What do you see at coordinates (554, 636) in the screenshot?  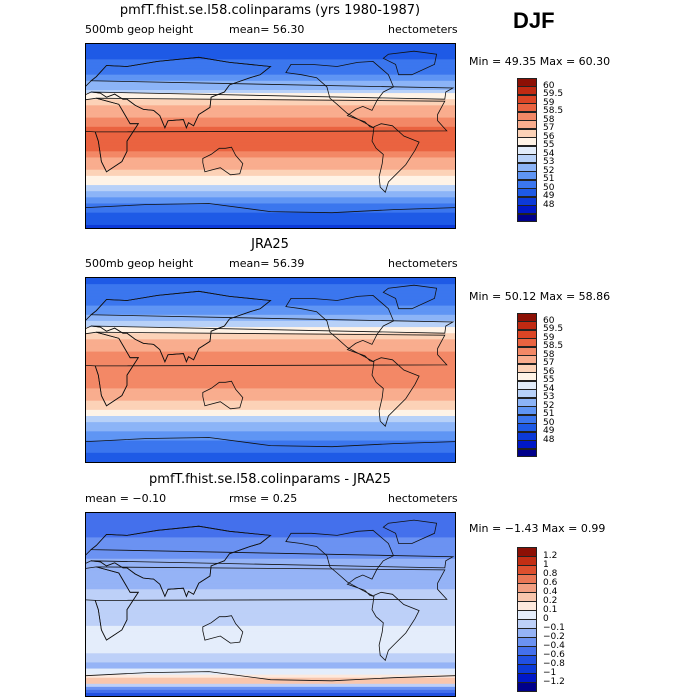 I see `colorbar-tick-label: −0.2` at bounding box center [554, 636].